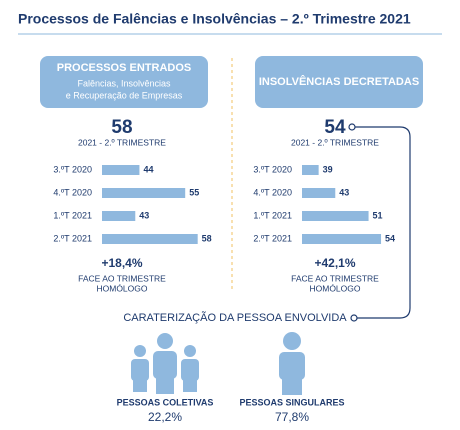 The height and width of the screenshot is (430, 460). What do you see at coordinates (235, 317) in the screenshot?
I see `section-title: CARATERIZAÇÃO DA PESSOA ENVOLVIDA` at bounding box center [235, 317].